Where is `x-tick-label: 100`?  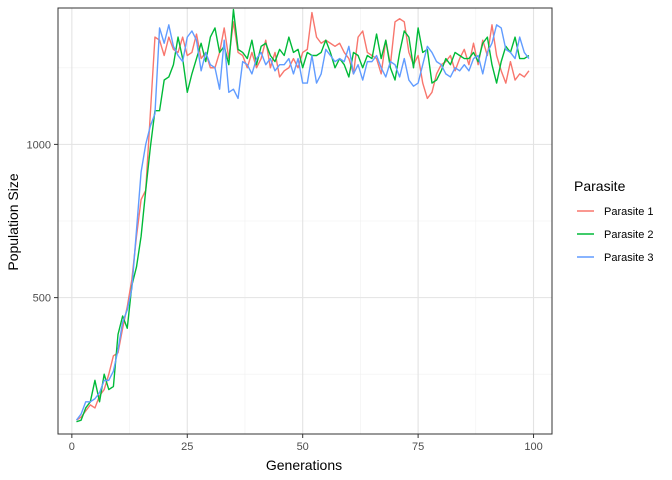
x-tick-label: 100 is located at coordinates (533, 447).